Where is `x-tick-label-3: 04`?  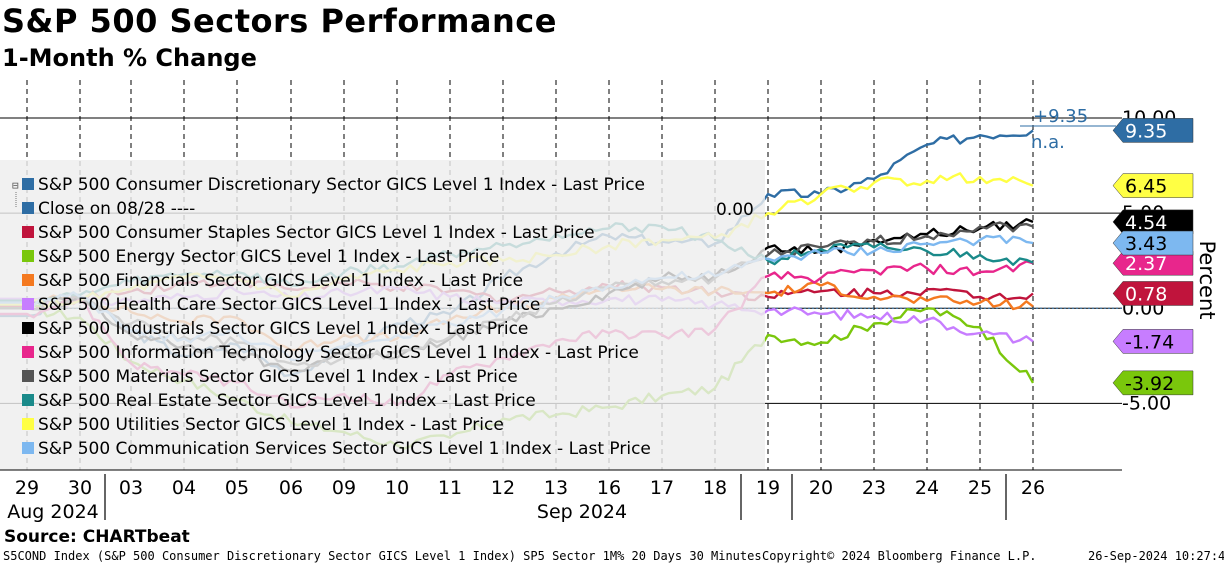
x-tick-label-3: 04 is located at coordinates (184, 488).